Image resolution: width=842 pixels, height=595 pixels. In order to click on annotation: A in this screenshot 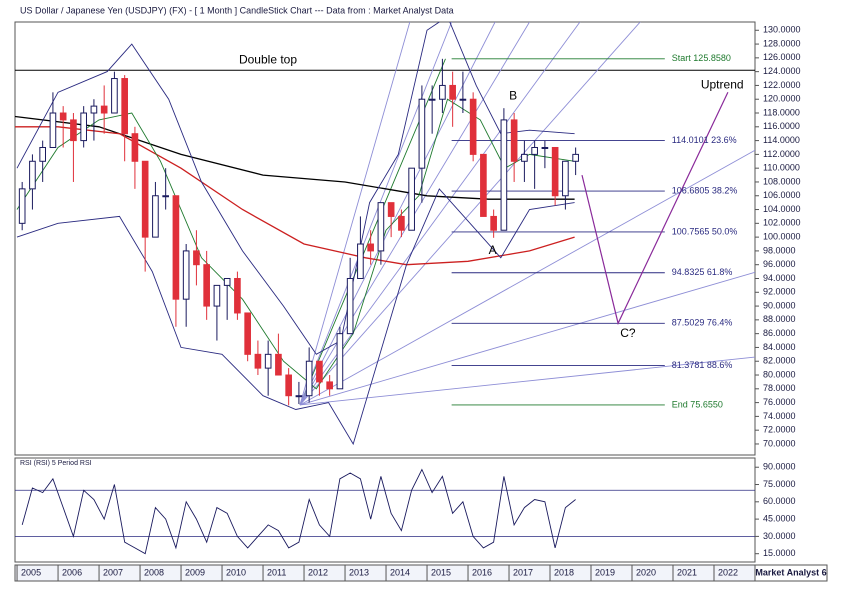, I will do `click(493, 250)`.